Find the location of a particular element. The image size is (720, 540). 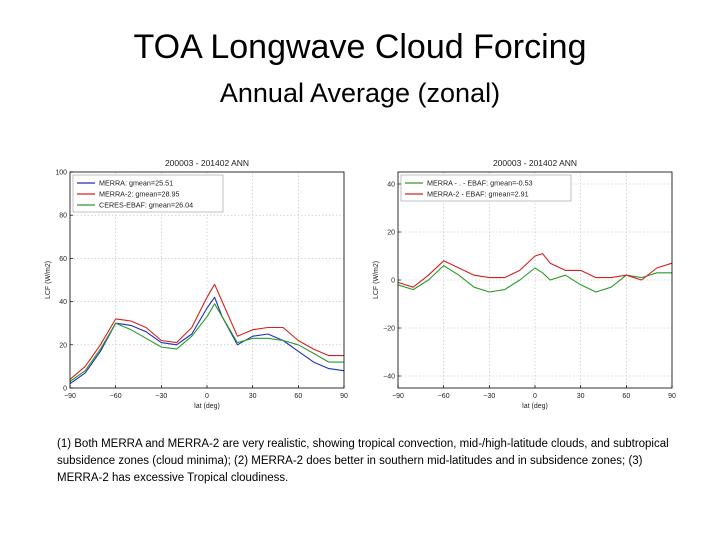

y-tick-label: −20 is located at coordinates (389, 329).